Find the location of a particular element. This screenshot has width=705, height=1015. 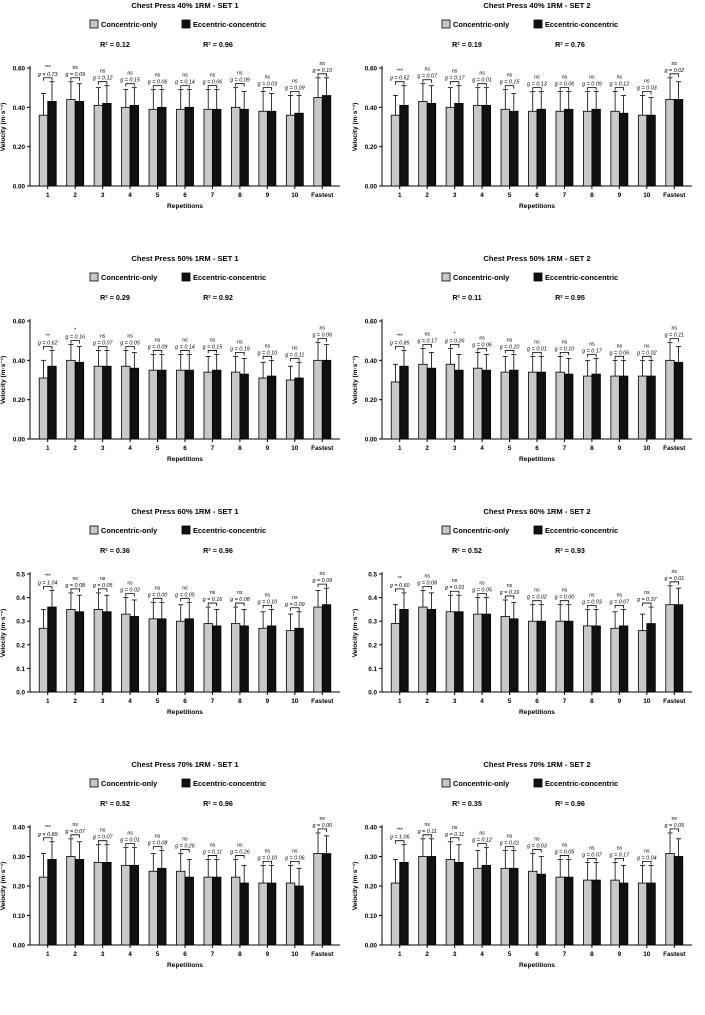

effect-size-label: g = 0.10 is located at coordinates (510, 347).